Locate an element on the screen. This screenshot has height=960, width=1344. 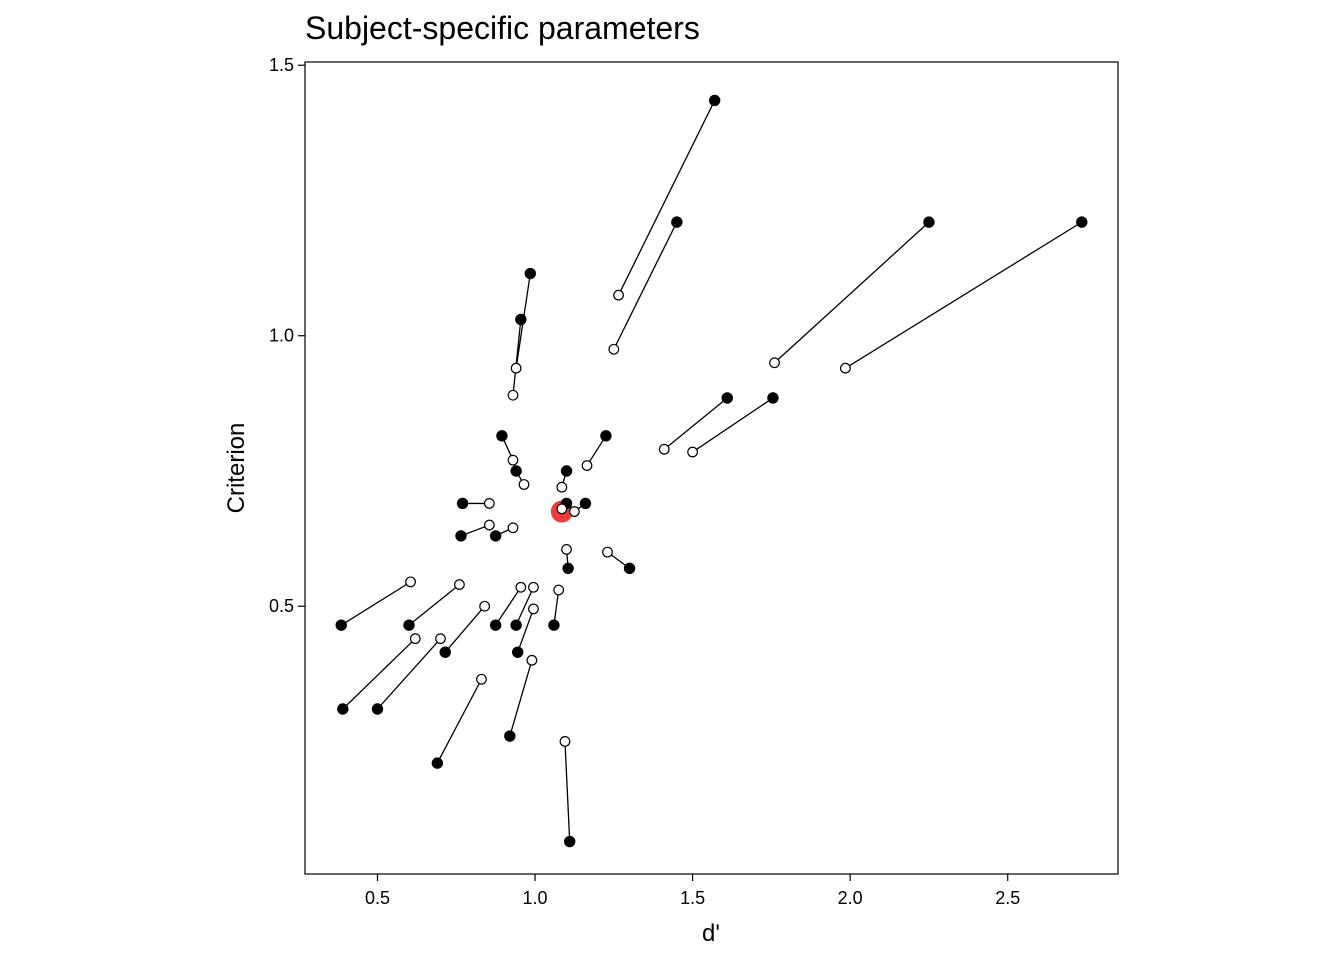
y-axis: 0.5 1.0 1.5 is located at coordinates (287, 335).